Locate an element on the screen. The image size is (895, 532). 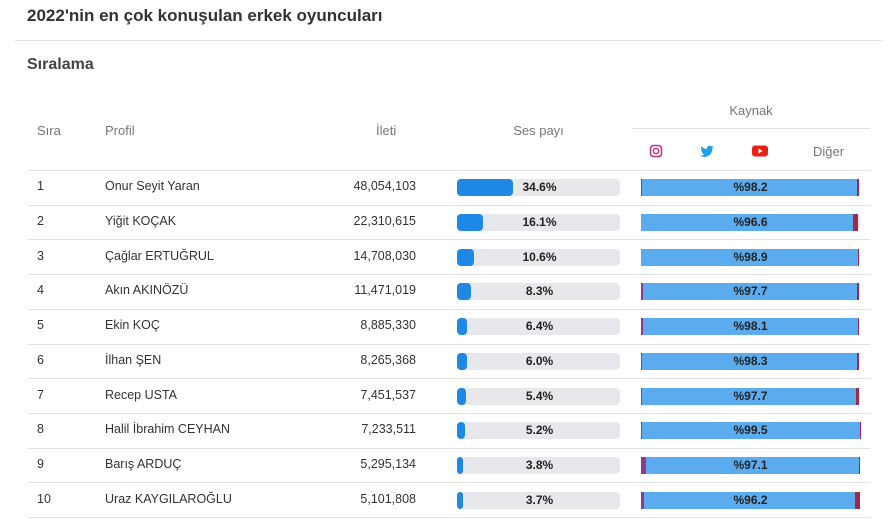
twitter-icon is located at coordinates (707, 151).